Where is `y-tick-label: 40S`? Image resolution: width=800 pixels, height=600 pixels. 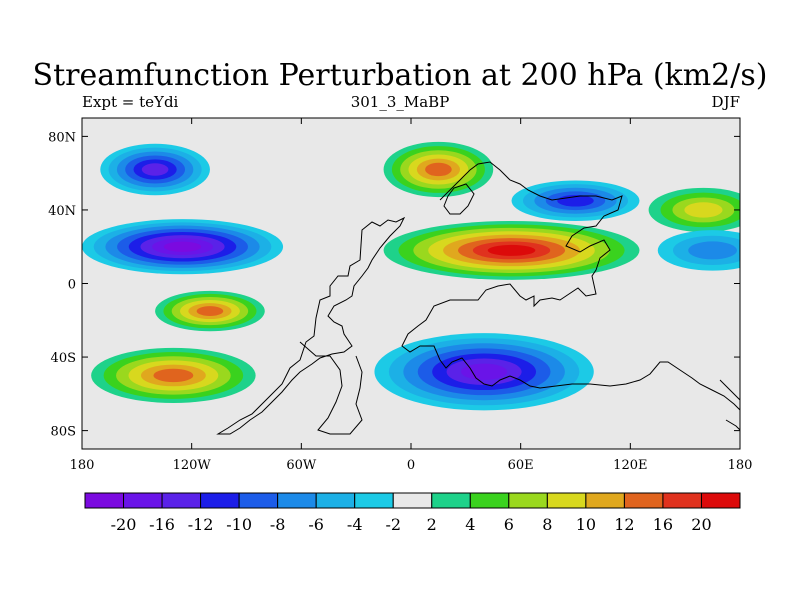
y-tick-label: 40S is located at coordinates (63, 358).